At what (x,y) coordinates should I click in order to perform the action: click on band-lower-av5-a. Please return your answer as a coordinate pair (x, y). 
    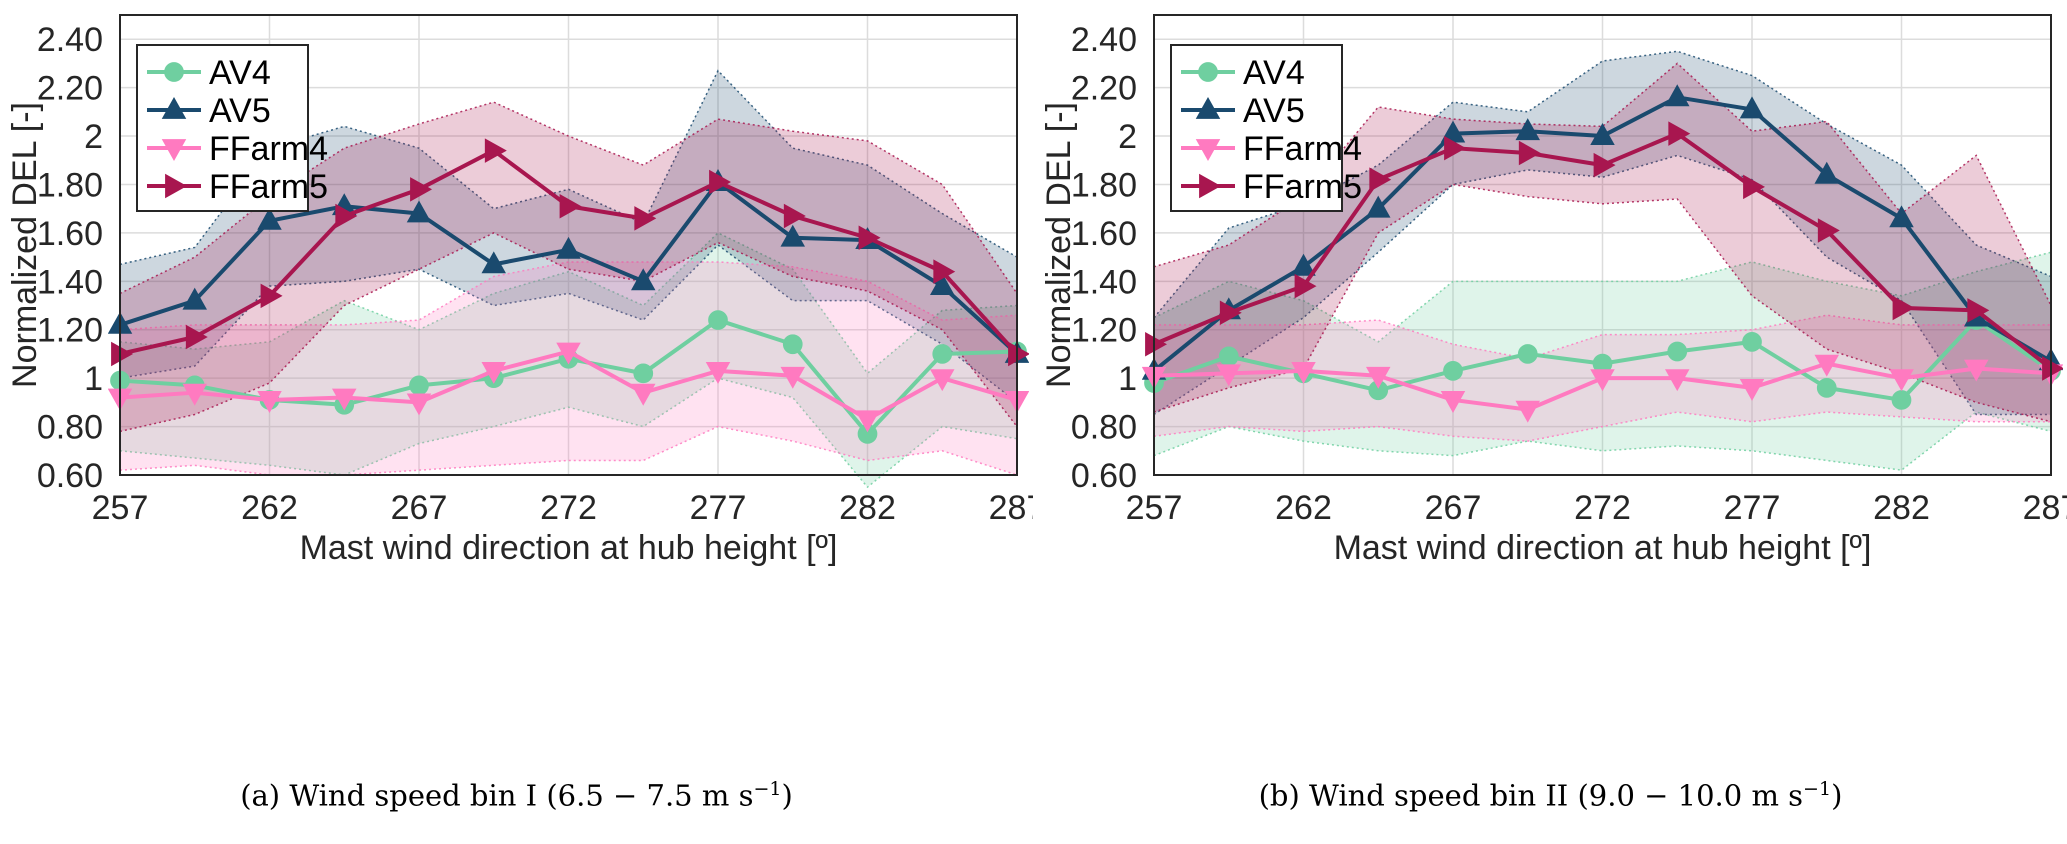
    Looking at the image, I should click on (568, 323).